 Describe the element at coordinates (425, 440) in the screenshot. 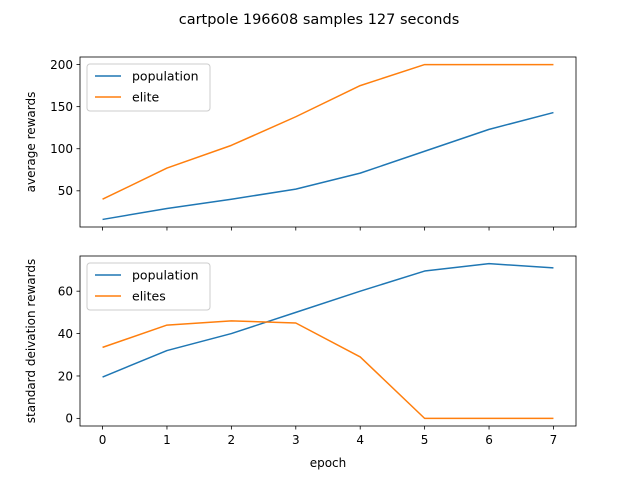

I see `x-tick-label: 5` at that location.